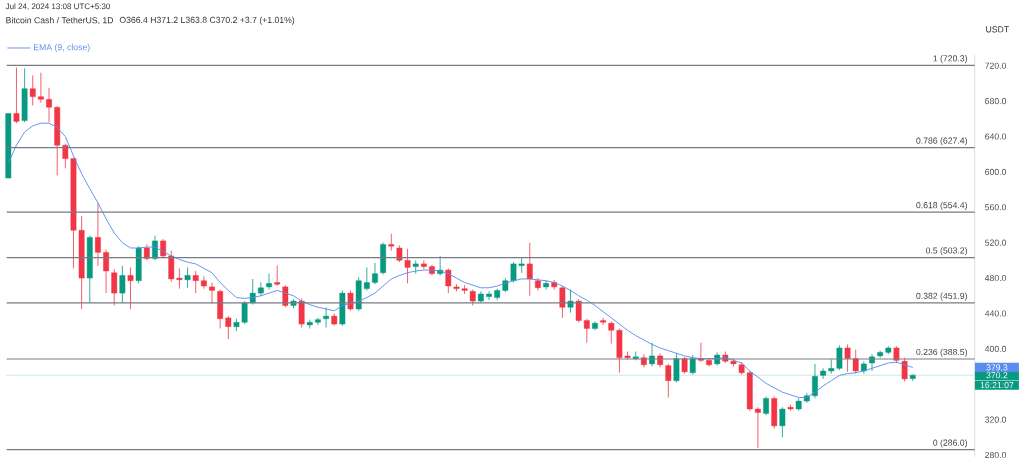 Image resolution: width=1024 pixels, height=462 pixels. Describe the element at coordinates (946, 251) in the screenshot. I see `ref-line-label: 0.5 (503.2)` at that location.